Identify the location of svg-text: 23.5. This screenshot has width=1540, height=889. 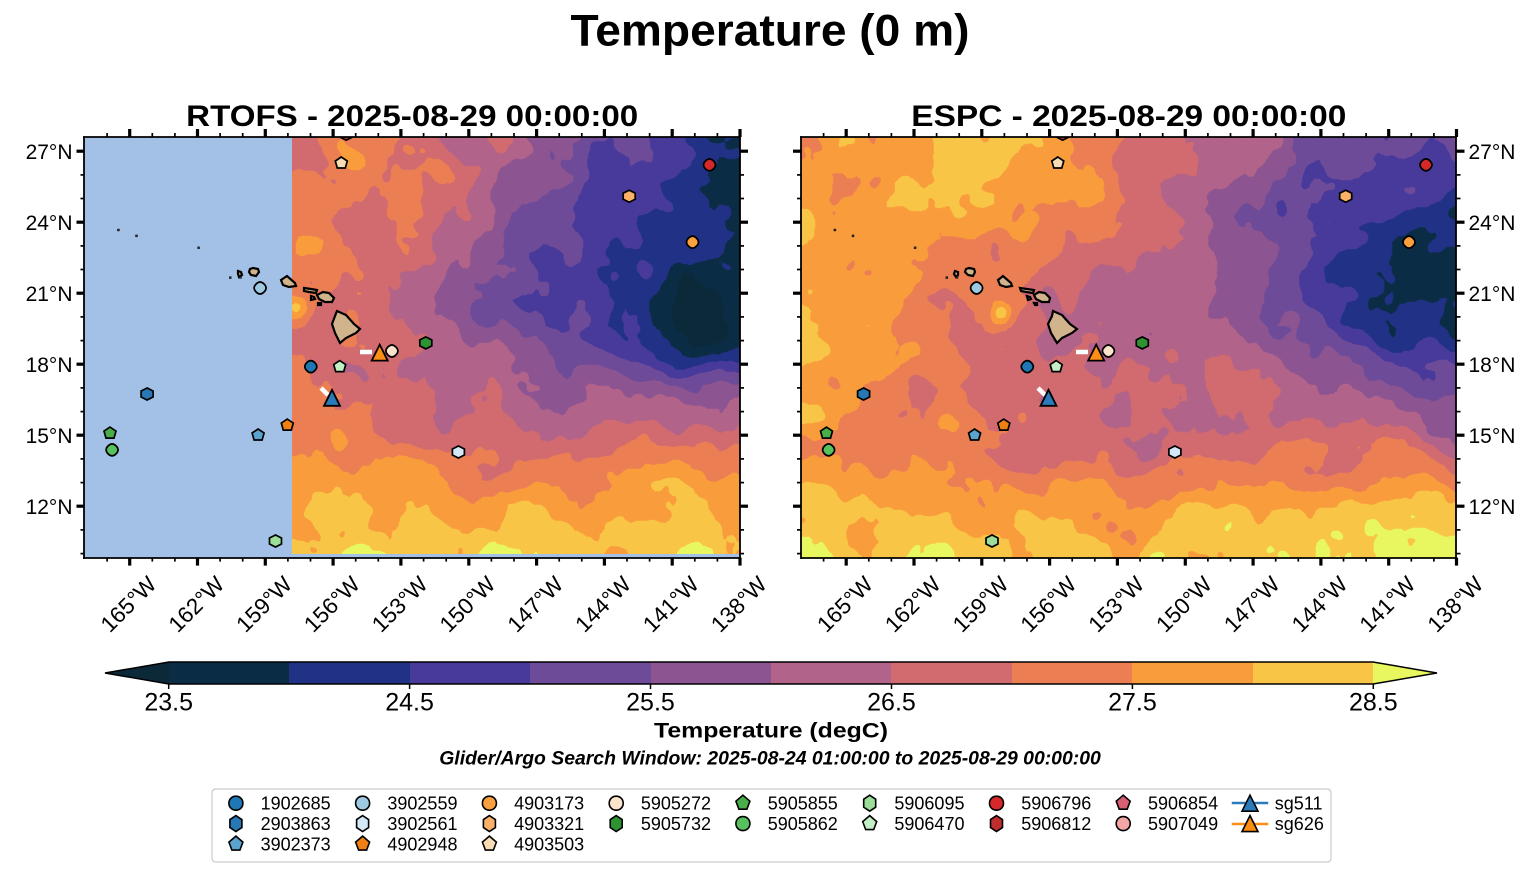
(168, 703).